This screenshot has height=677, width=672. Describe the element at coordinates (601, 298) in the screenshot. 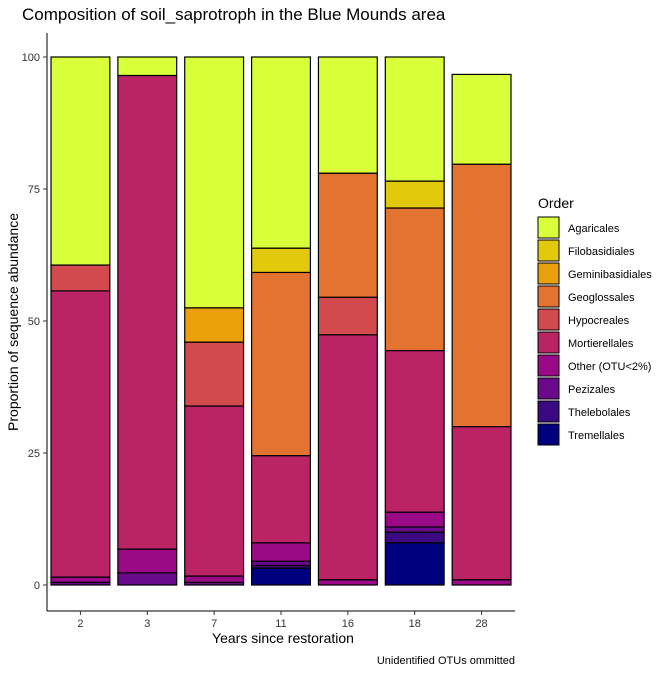

I see `legend-label: Geoglossales` at that location.